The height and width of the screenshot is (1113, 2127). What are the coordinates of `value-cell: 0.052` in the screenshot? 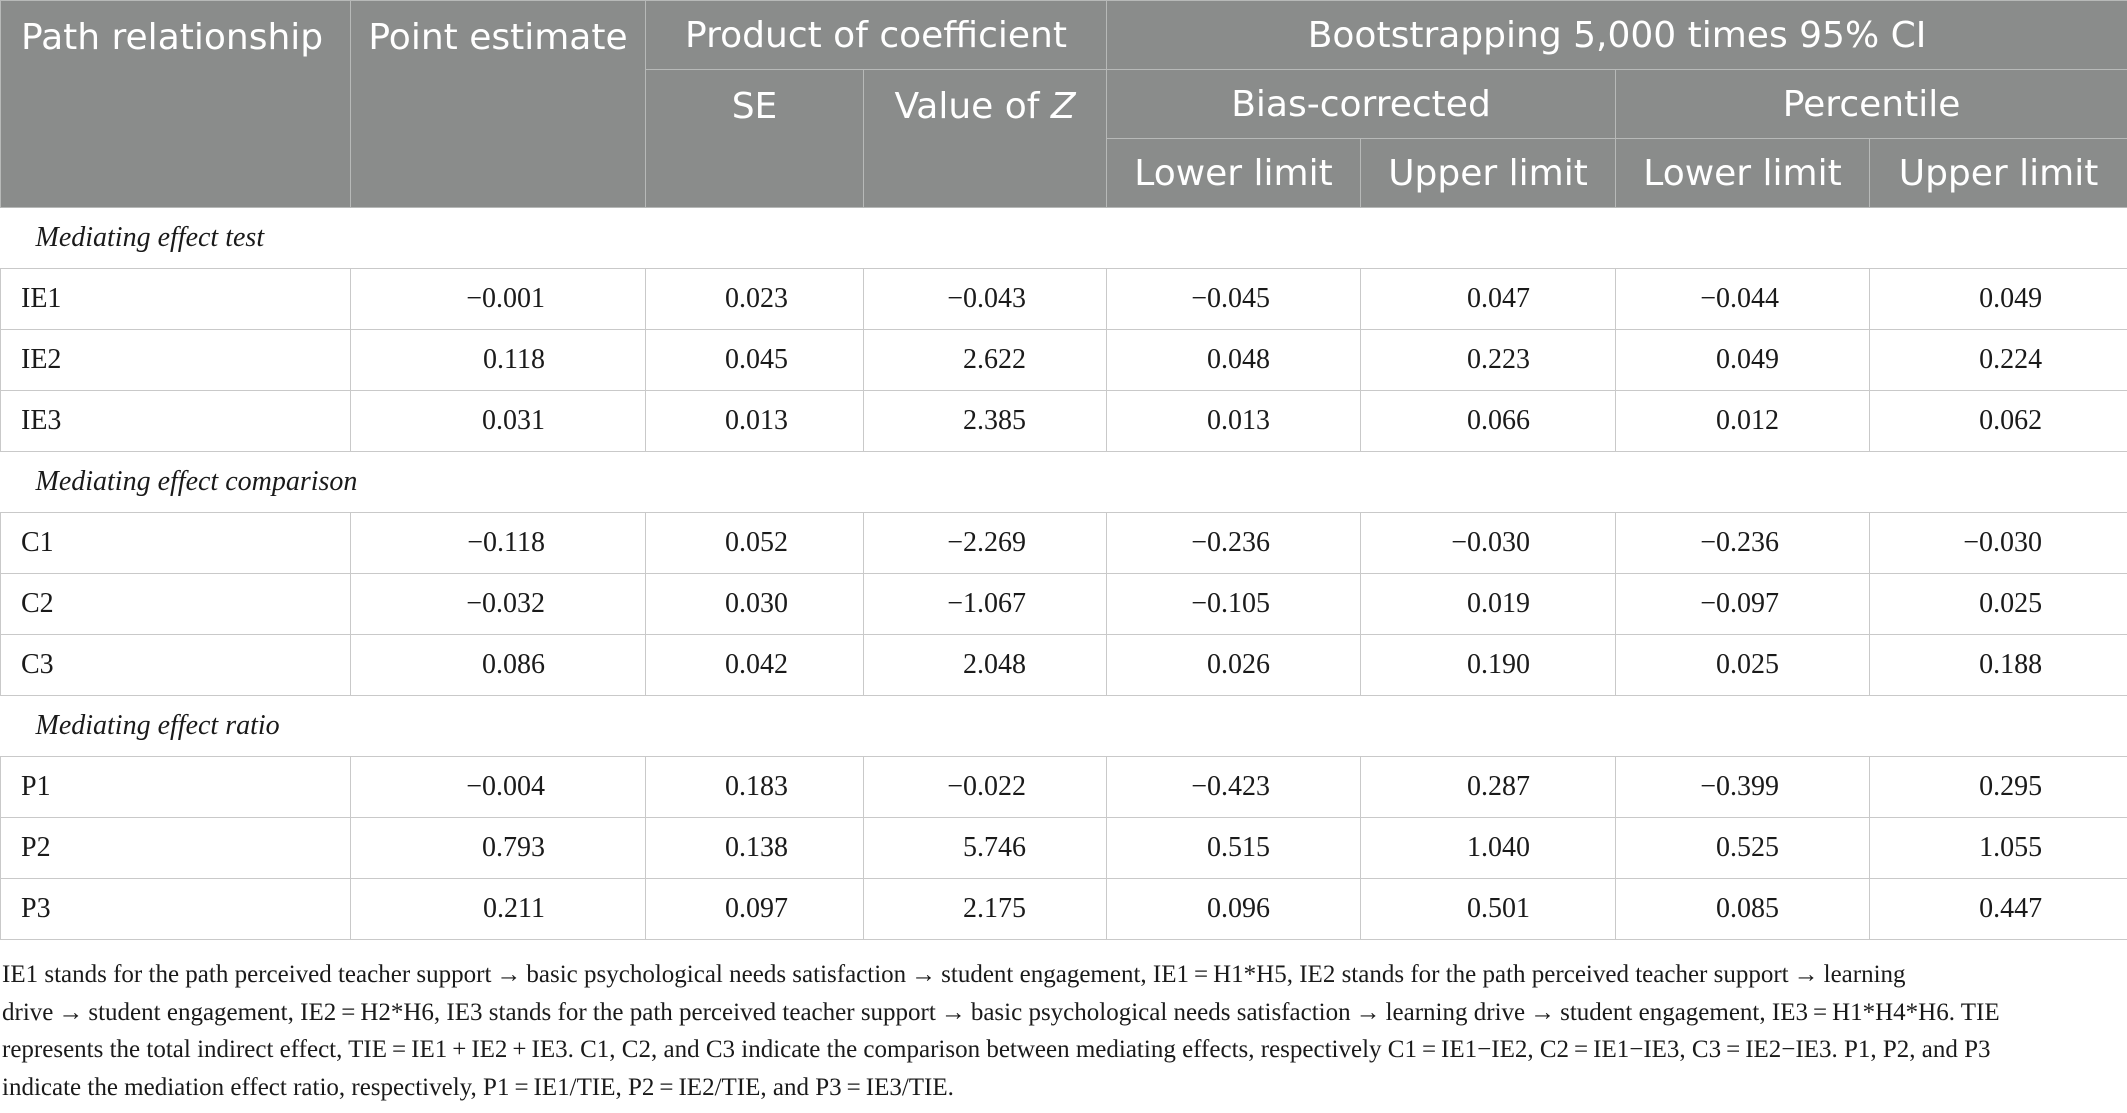 It's located at (754, 543).